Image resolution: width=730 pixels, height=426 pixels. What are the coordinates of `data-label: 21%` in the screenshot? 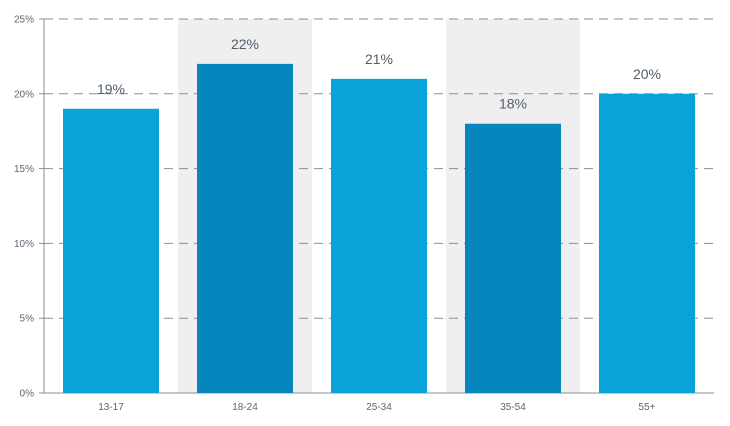 It's located at (379, 59).